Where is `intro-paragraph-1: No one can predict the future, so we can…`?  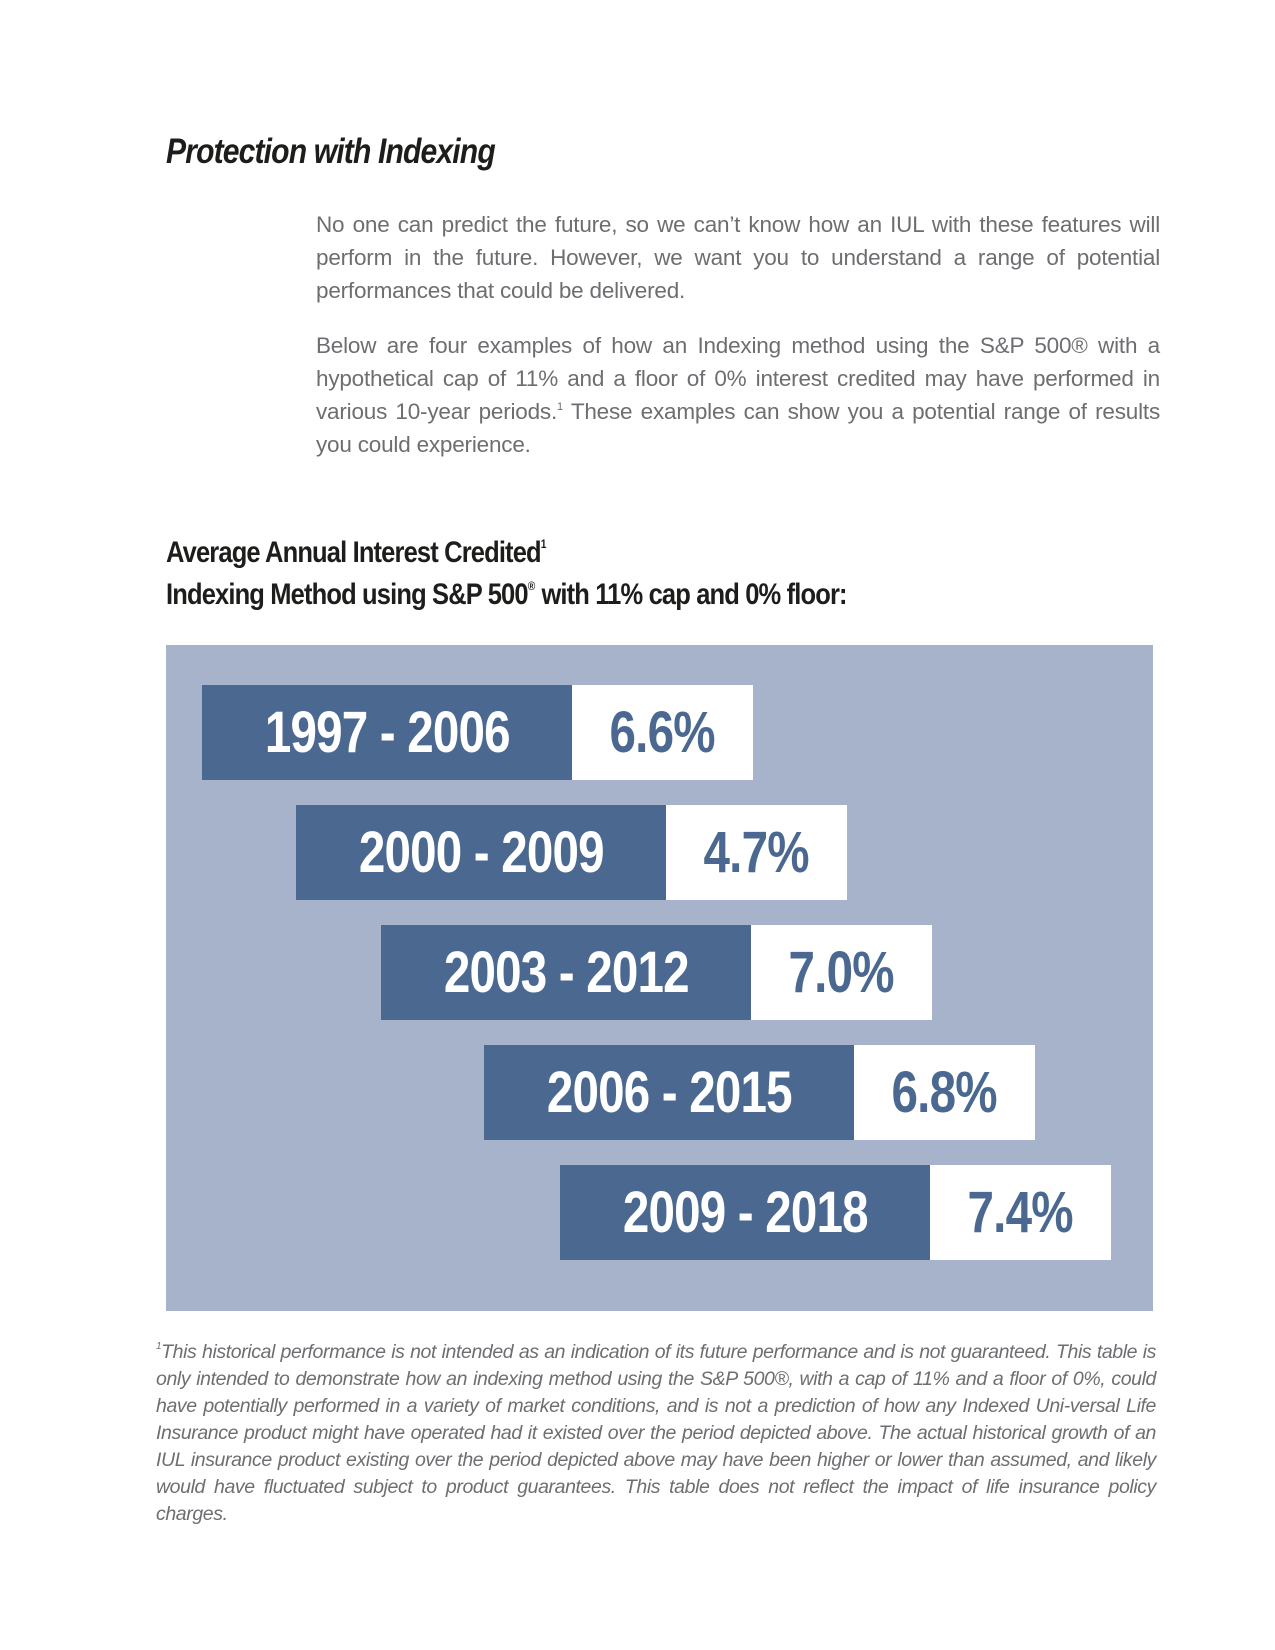 intro-paragraph-1: No one can predict the future, so we can… is located at coordinates (738, 257).